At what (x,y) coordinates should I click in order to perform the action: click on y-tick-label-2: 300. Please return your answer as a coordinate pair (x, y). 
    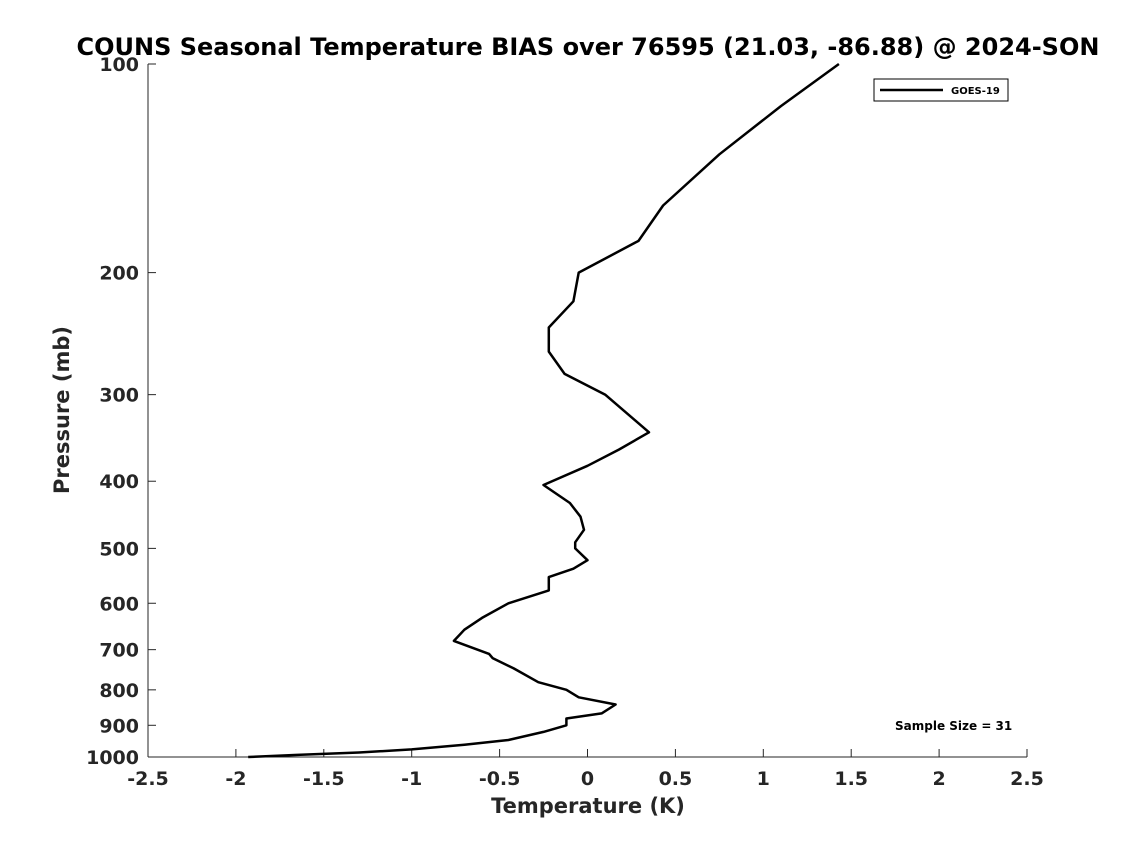
    Looking at the image, I should click on (119, 396).